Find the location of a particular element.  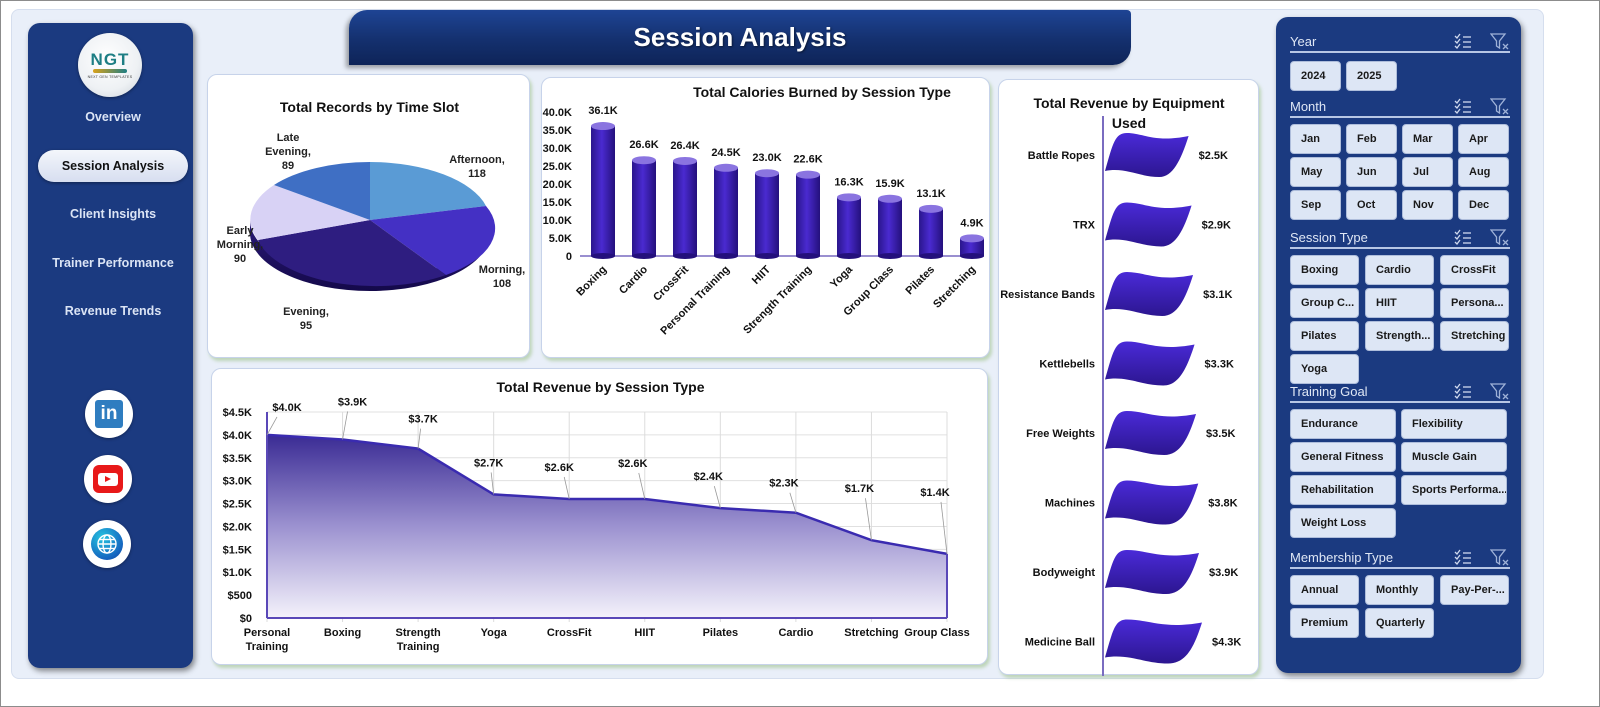

slicer-option-year: 2024 is located at coordinates (1315, 76).